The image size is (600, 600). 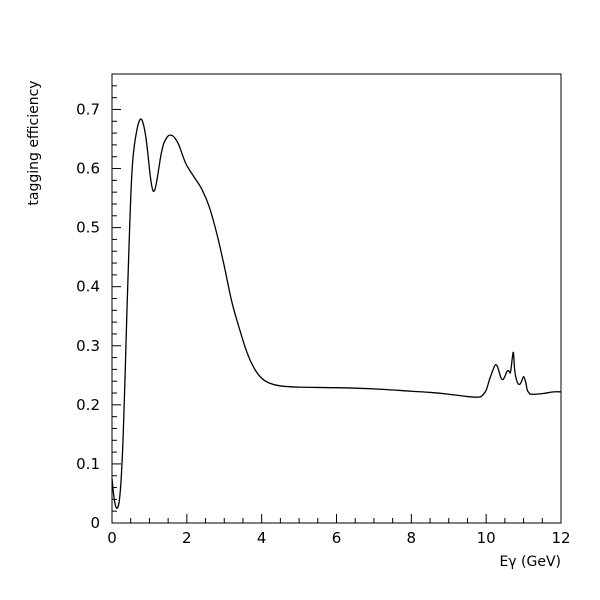 What do you see at coordinates (187, 538) in the screenshot?
I see `x-tick-label: 2` at bounding box center [187, 538].